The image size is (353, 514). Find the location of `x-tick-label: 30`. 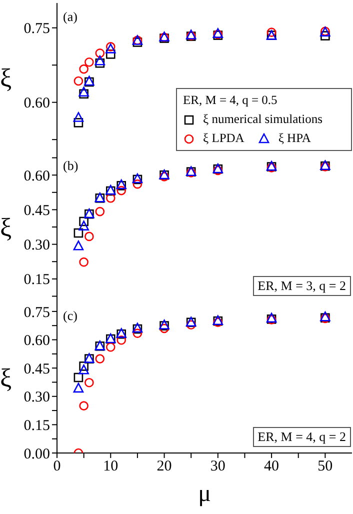

x-tick-label: 30 is located at coordinates (218, 466).